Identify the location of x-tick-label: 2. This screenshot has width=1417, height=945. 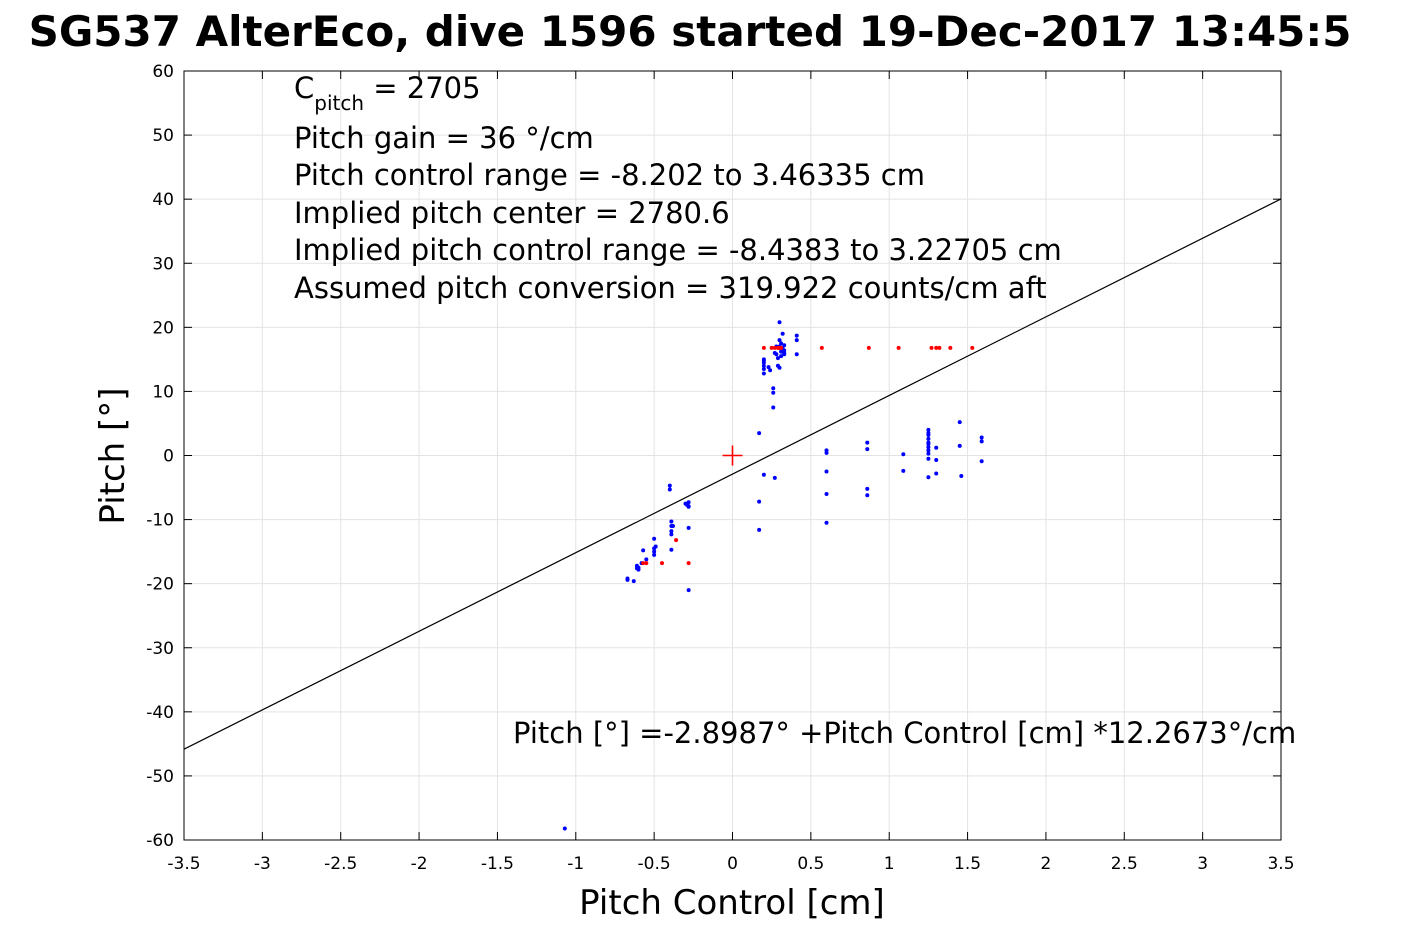
(1046, 864).